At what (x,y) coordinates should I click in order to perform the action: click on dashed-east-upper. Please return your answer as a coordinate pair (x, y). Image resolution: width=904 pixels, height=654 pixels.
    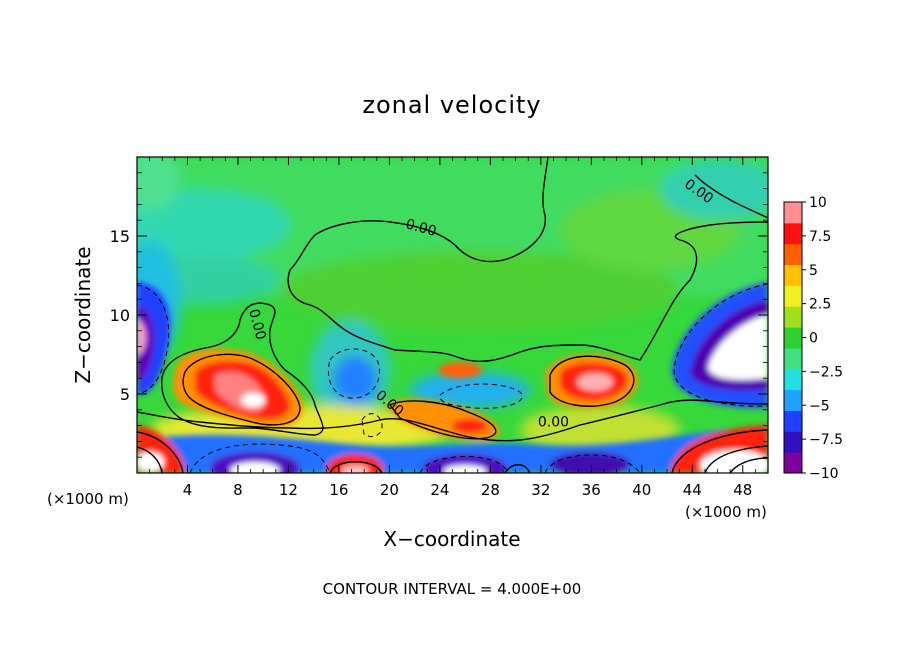
    Looking at the image, I should click on (720, 345).